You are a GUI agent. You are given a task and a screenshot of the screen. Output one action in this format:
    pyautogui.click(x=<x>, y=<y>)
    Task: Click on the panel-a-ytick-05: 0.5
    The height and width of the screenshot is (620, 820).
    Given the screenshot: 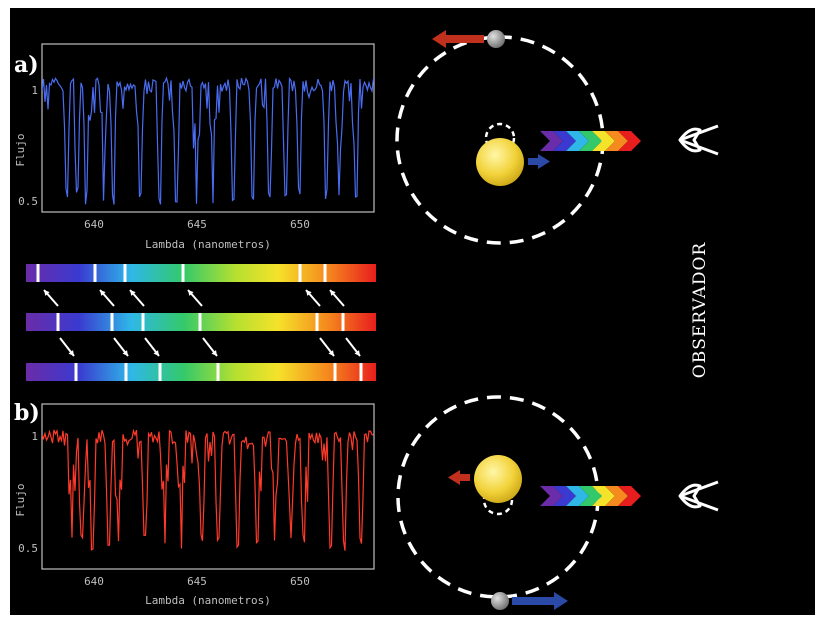 What is the action you would take?
    pyautogui.click(x=28, y=201)
    